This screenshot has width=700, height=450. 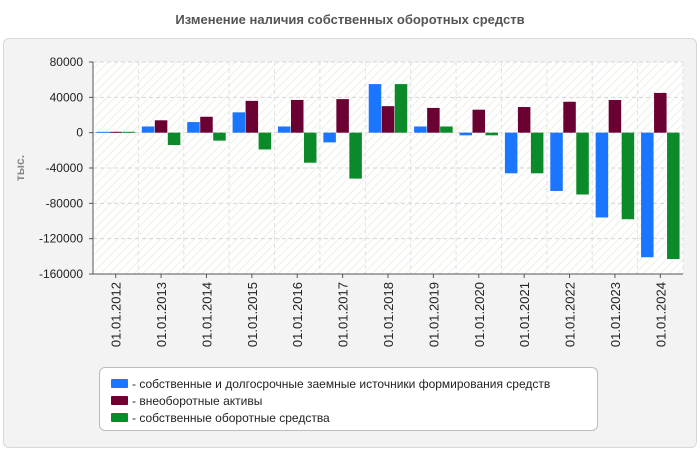 What do you see at coordinates (231, 417) in the screenshot?
I see `legend-label: - собственные оборотные средства` at bounding box center [231, 417].